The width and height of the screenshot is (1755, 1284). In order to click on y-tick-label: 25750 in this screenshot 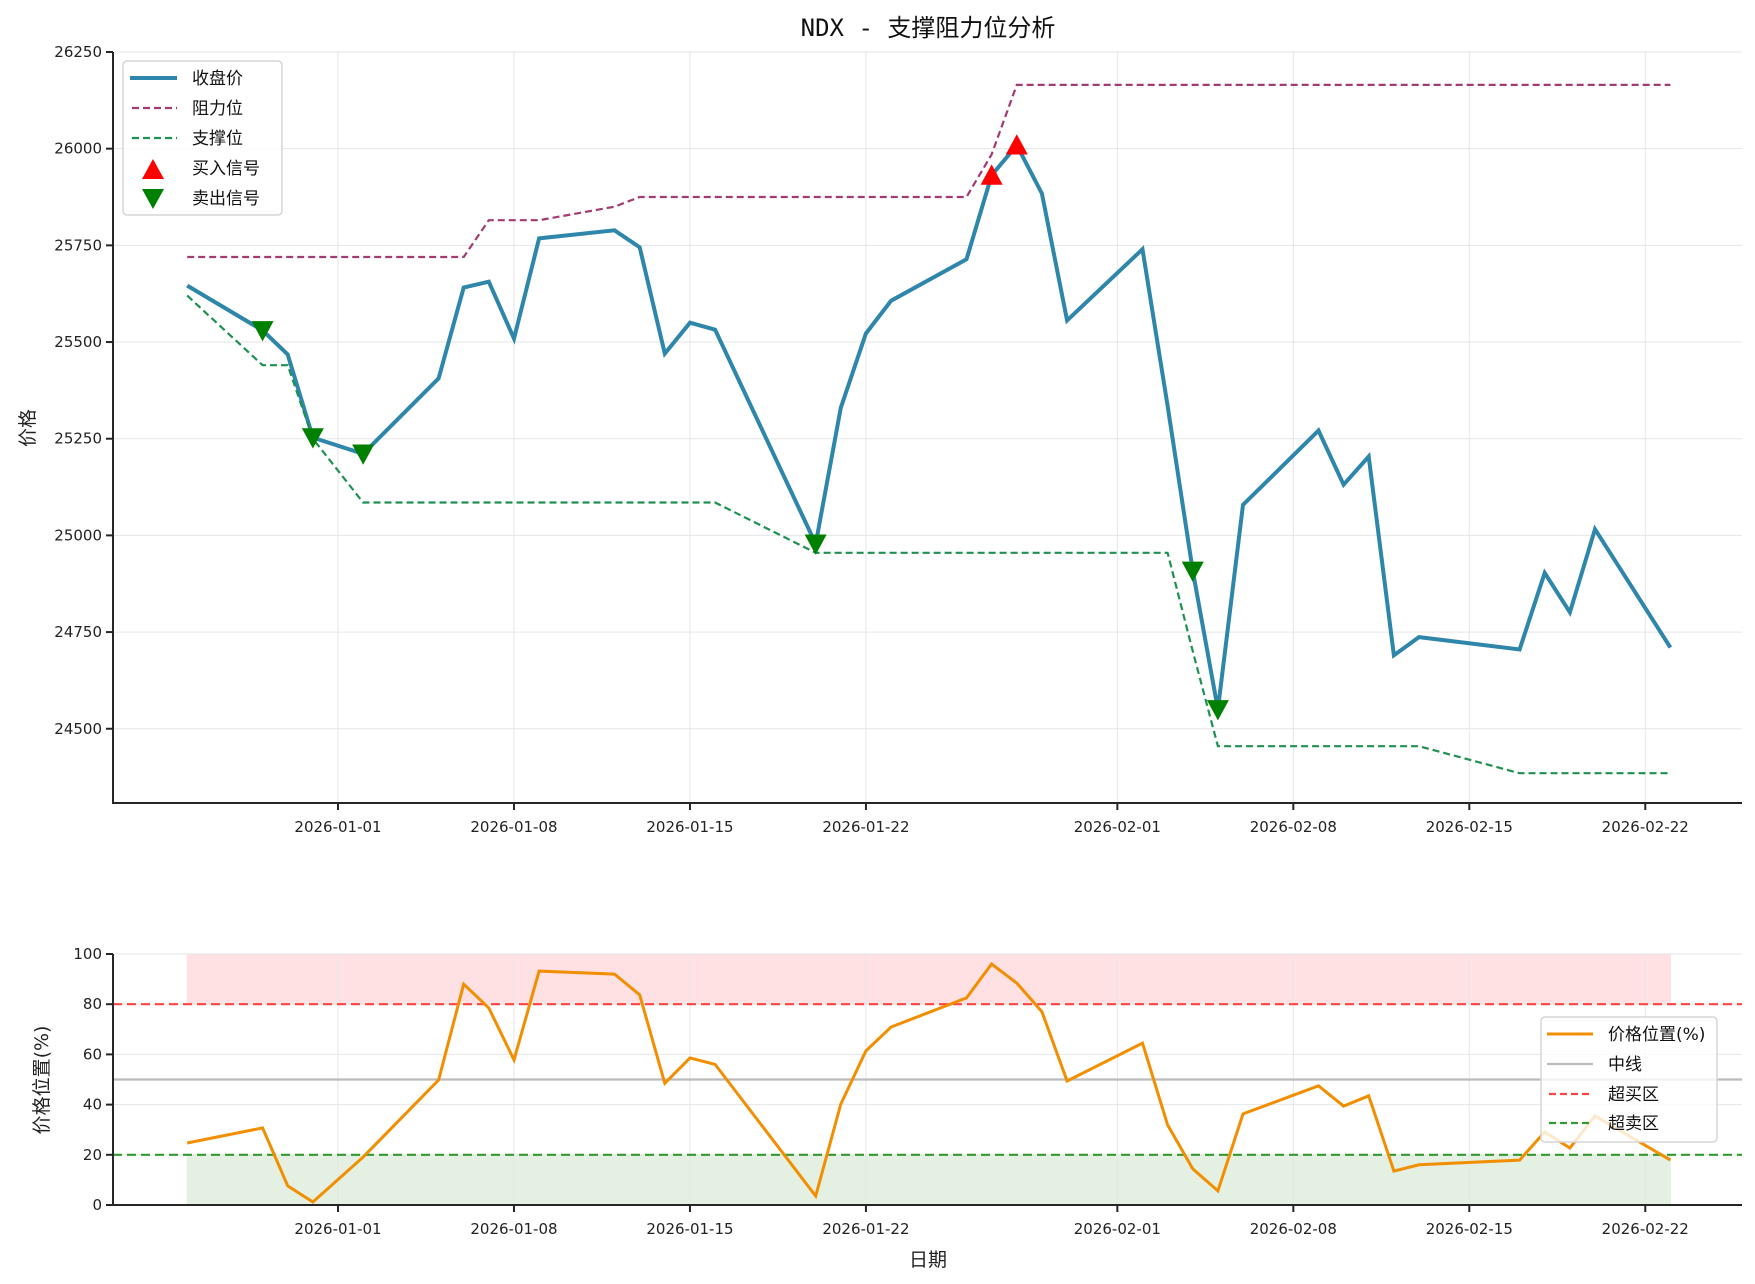, I will do `click(78, 245)`.